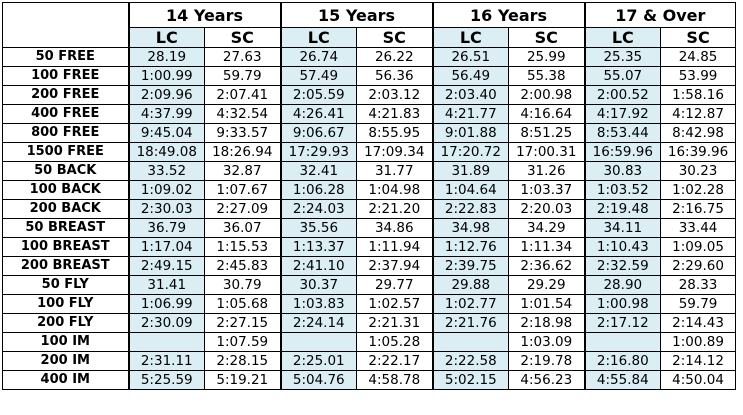  What do you see at coordinates (470, 57) in the screenshot?
I see `time-cell: 26.51` at bounding box center [470, 57].